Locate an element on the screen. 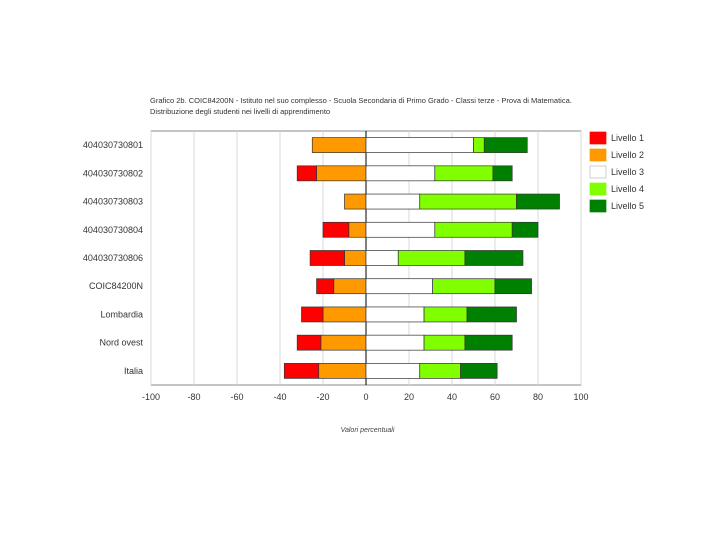 The height and width of the screenshot is (540, 720). category-label: 404030730804 is located at coordinates (113, 230).